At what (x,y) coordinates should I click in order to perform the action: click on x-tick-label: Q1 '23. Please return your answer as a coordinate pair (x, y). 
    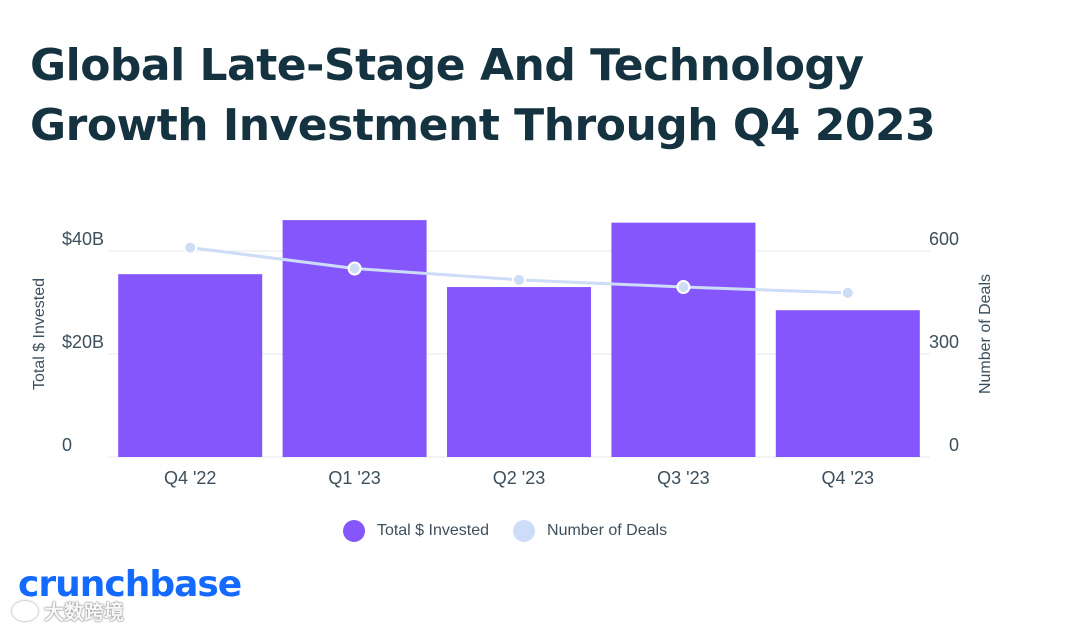
    Looking at the image, I should click on (354, 478).